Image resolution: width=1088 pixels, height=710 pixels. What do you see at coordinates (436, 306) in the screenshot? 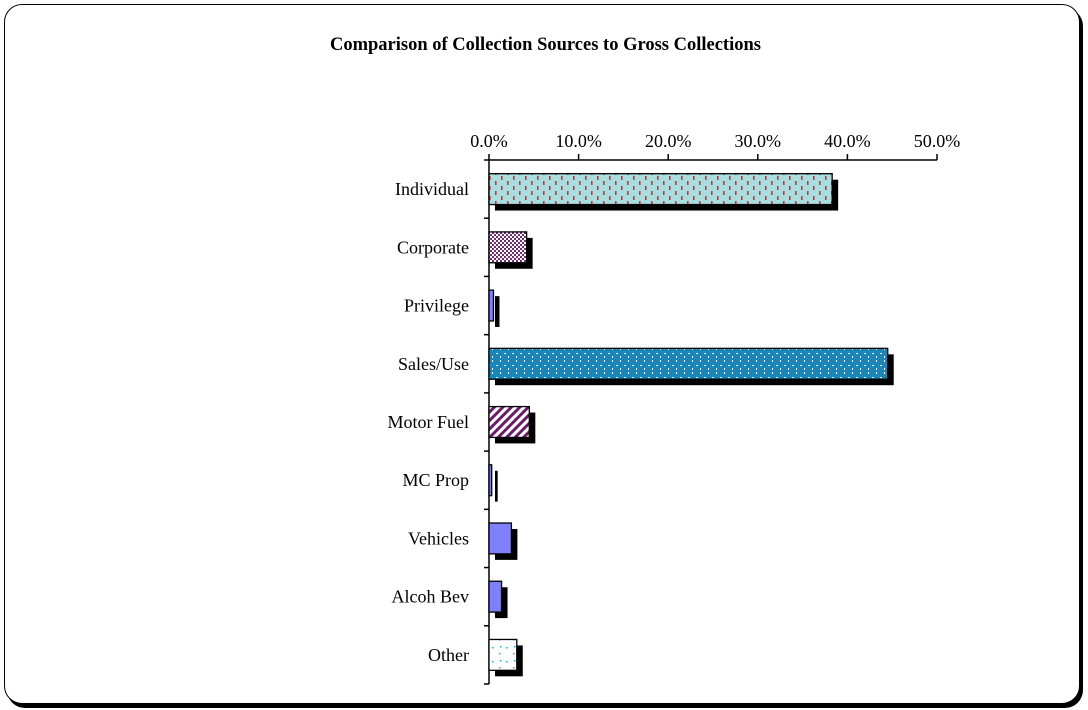
I see `category-label: Privilege` at bounding box center [436, 306].